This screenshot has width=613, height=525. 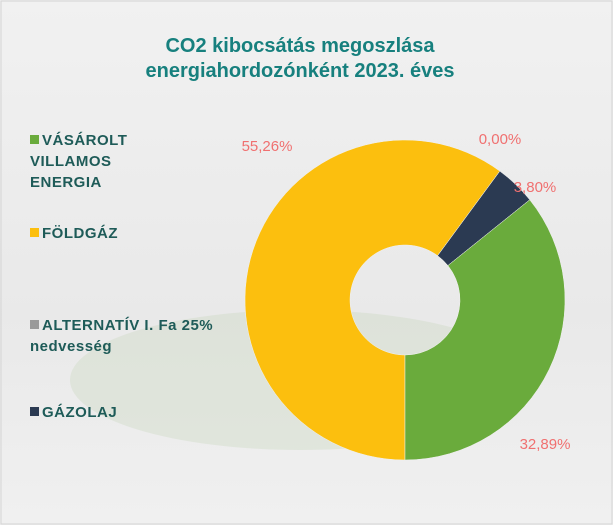 What do you see at coordinates (122, 336) in the screenshot?
I see `legend-label: ALTERNATÍV I. Fa 25% nedvesség` at bounding box center [122, 336].